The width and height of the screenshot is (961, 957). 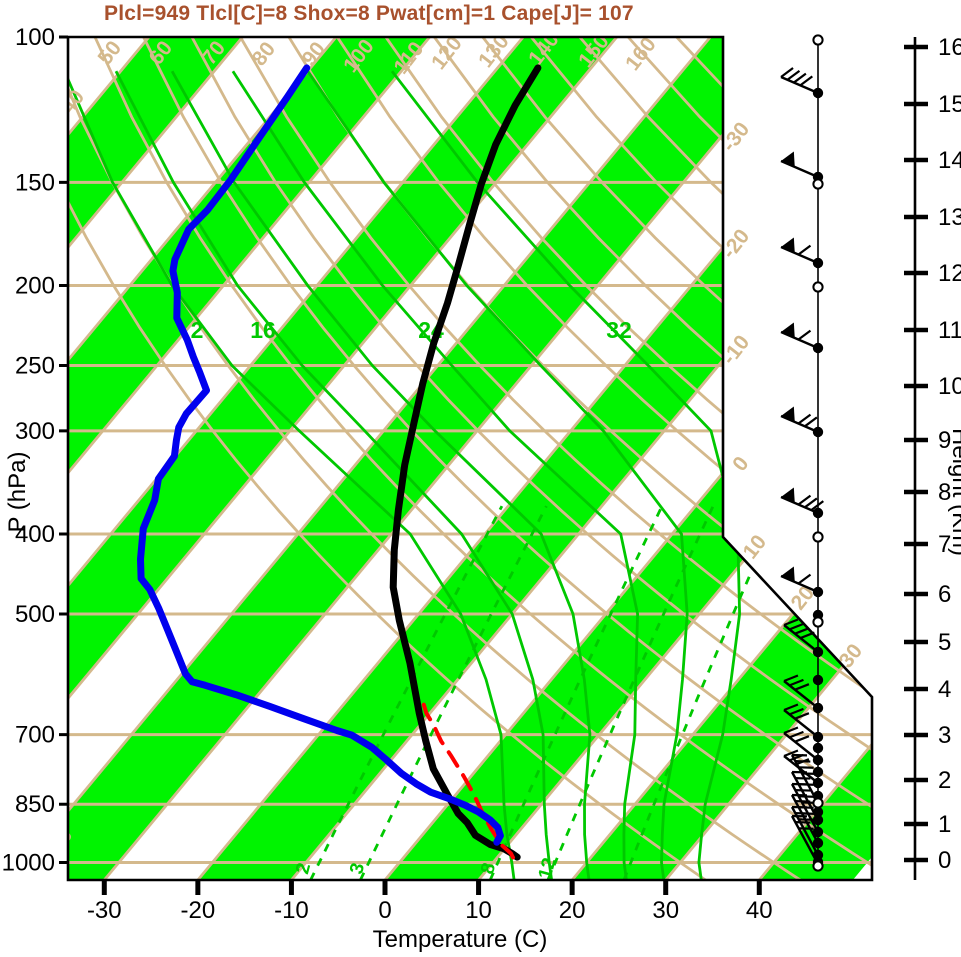 What do you see at coordinates (35, 450) in the screenshot?
I see `pressure-axis: 100 150 200 250 300 400 500 700 850 1000` at bounding box center [35, 450].